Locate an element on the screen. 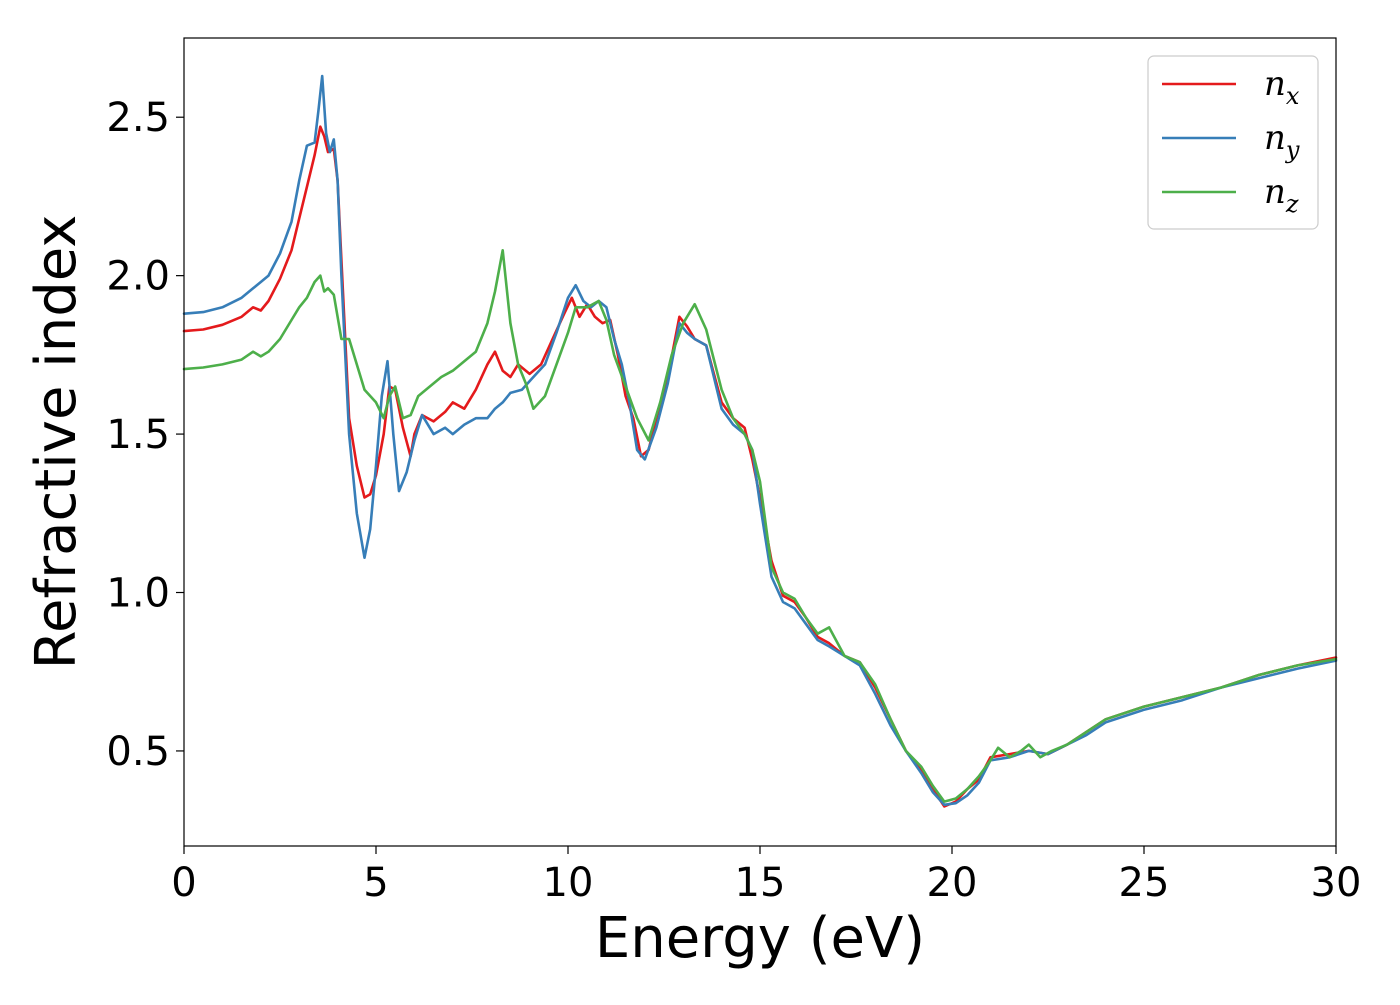 This screenshot has height=1005, width=1400. legend-label-nz: nz is located at coordinates (1281, 195).